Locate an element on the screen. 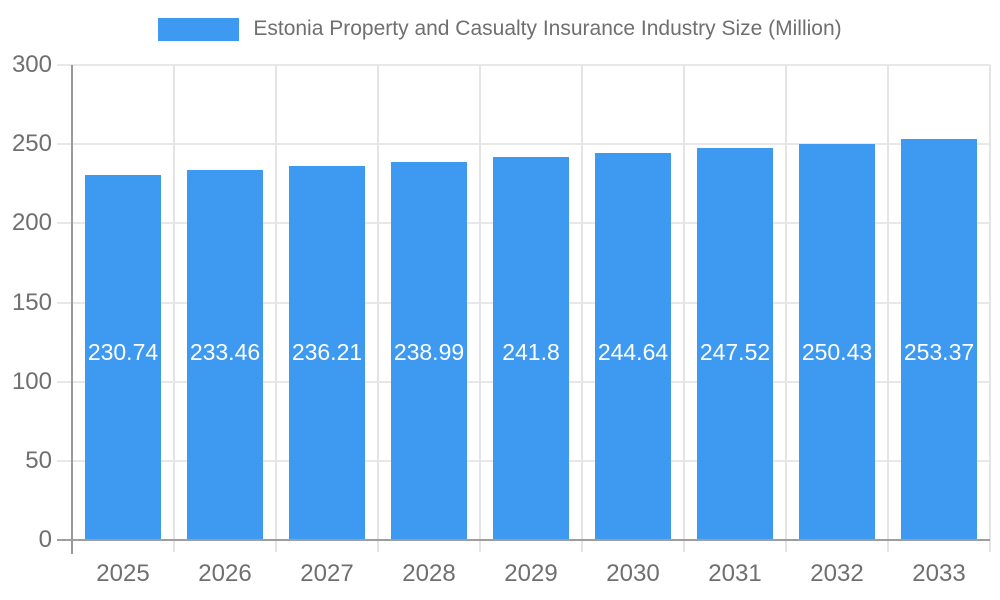 The height and width of the screenshot is (600, 1000). x-axis-line is located at coordinates (523, 540).